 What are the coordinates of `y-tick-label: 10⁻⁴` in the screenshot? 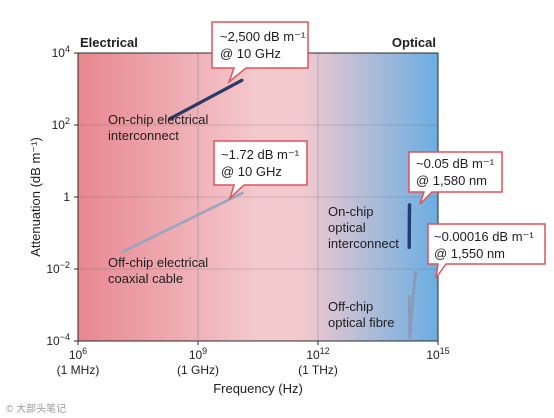 It's located at (58, 340).